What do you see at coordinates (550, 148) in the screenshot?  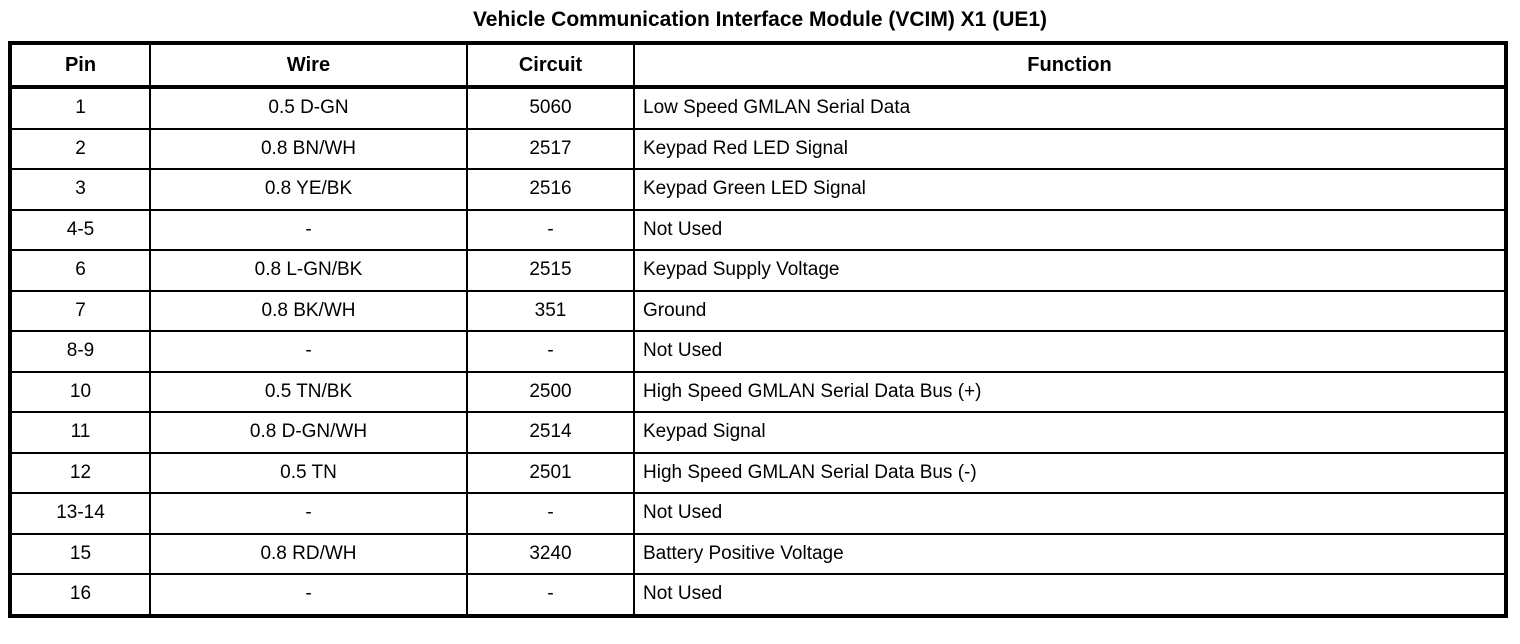 I see `circuit-cell: 2517` at bounding box center [550, 148].